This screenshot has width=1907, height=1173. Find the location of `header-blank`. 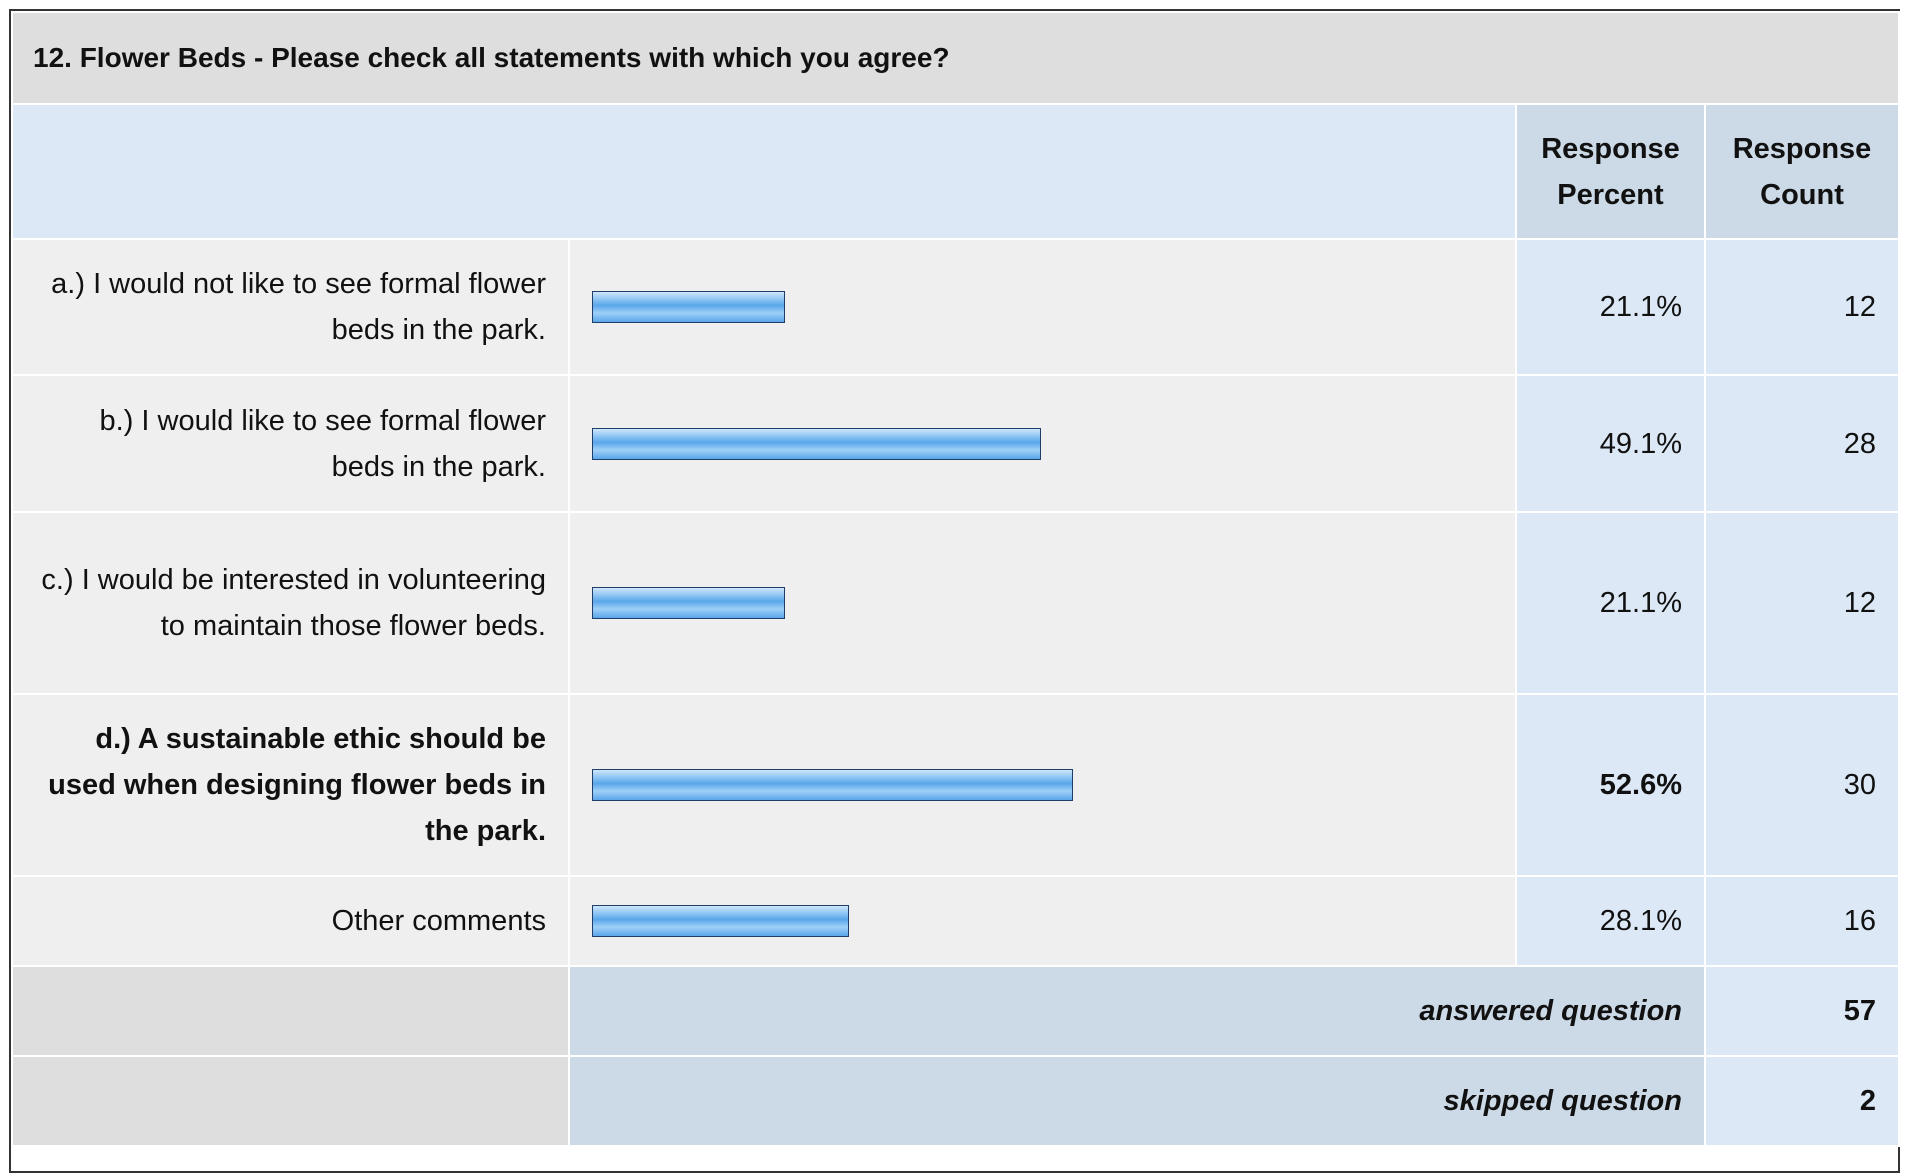

header-blank is located at coordinates (764, 171).